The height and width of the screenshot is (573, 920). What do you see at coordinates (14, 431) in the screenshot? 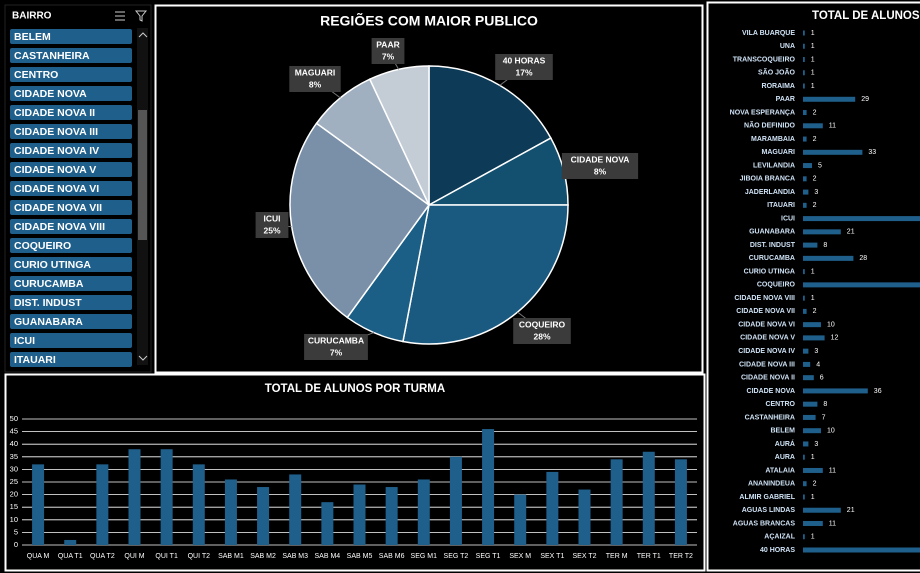
I see `y-tick-label: 45` at bounding box center [14, 431].